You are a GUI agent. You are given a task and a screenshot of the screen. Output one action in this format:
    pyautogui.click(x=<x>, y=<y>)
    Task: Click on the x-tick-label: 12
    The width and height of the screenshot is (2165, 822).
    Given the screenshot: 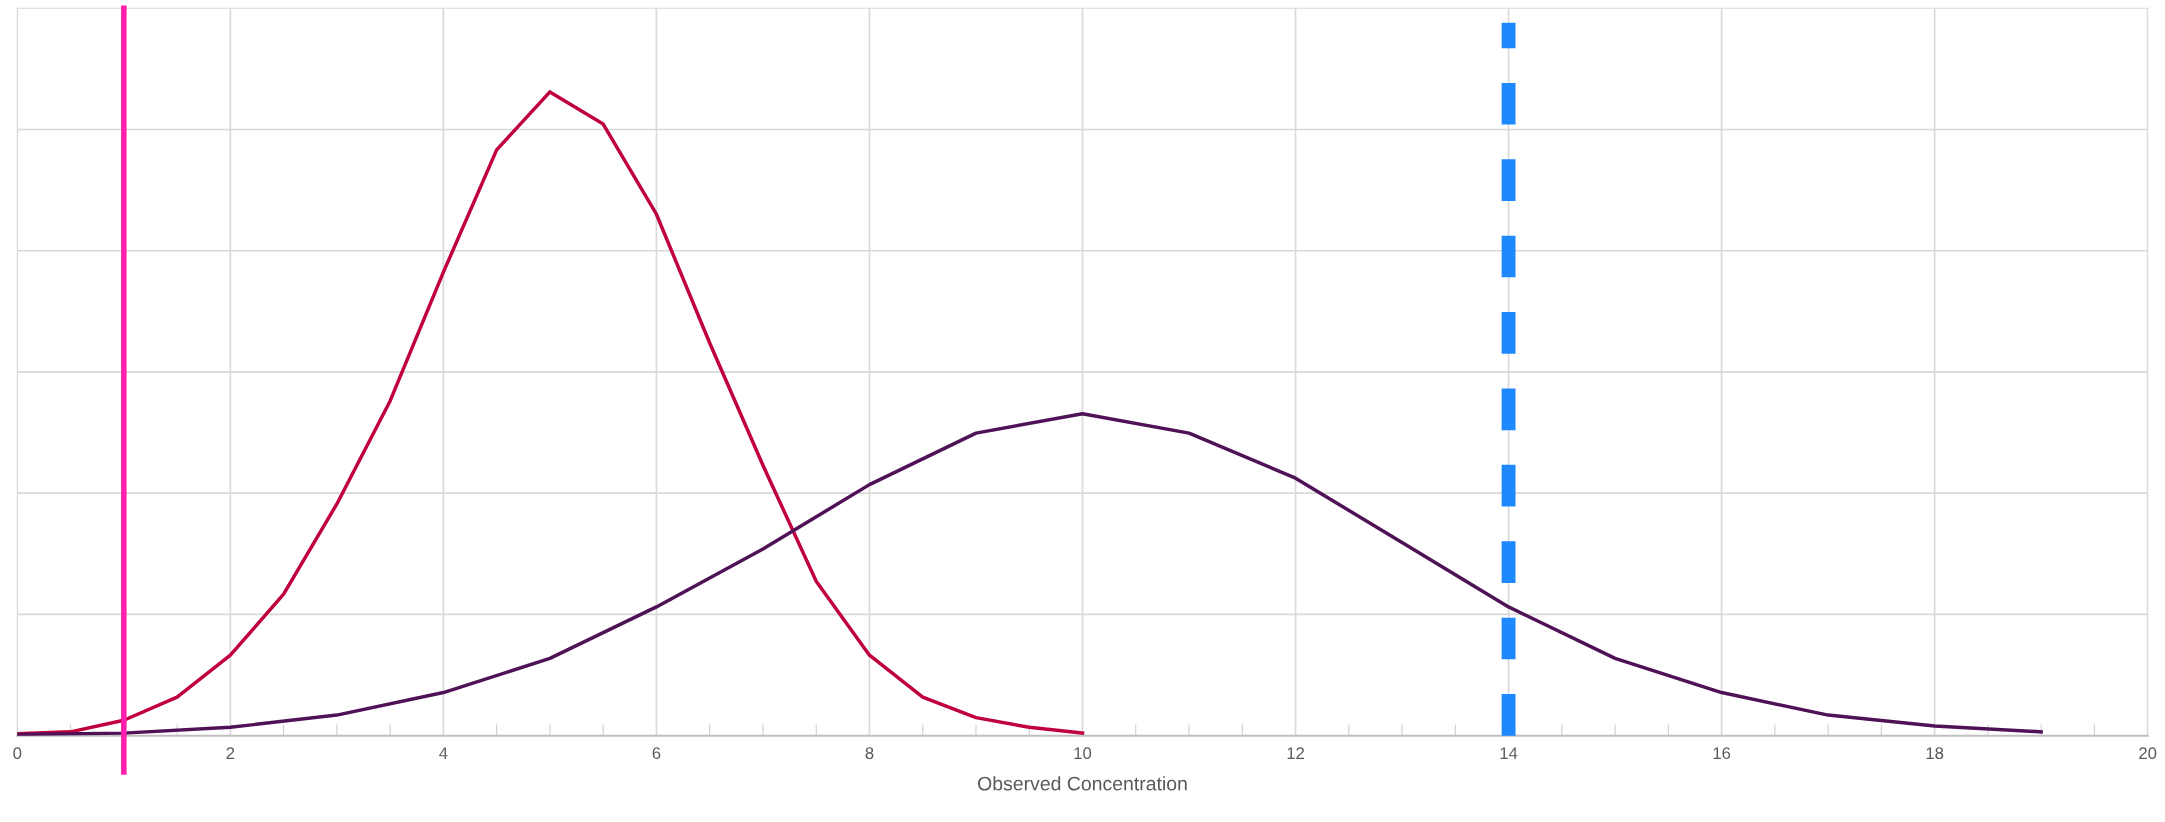 What is the action you would take?
    pyautogui.click(x=1295, y=753)
    